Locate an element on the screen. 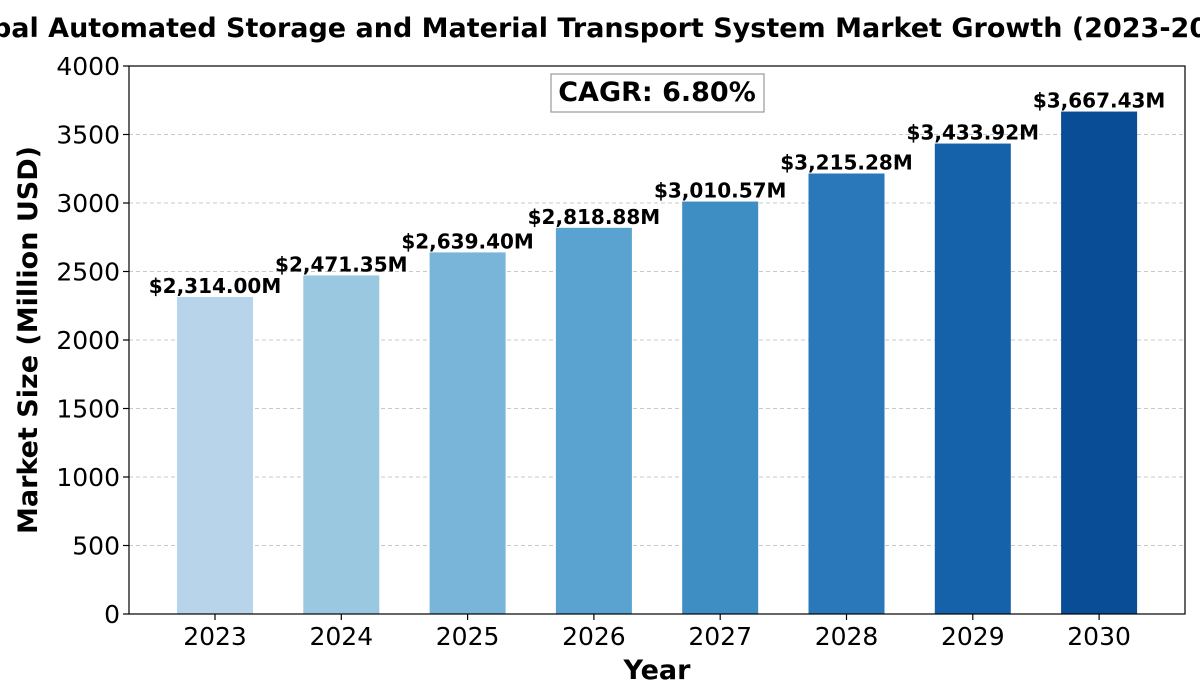 This screenshot has height=700, width=1200. x-tick-label: 2024 is located at coordinates (341, 636).